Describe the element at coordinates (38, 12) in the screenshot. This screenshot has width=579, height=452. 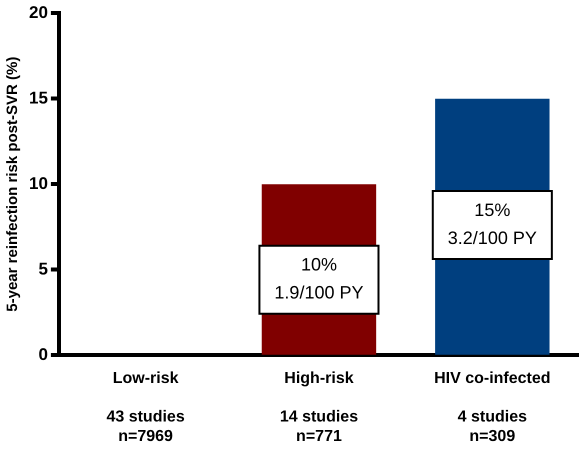
I see `y-tick-label: 20` at that location.